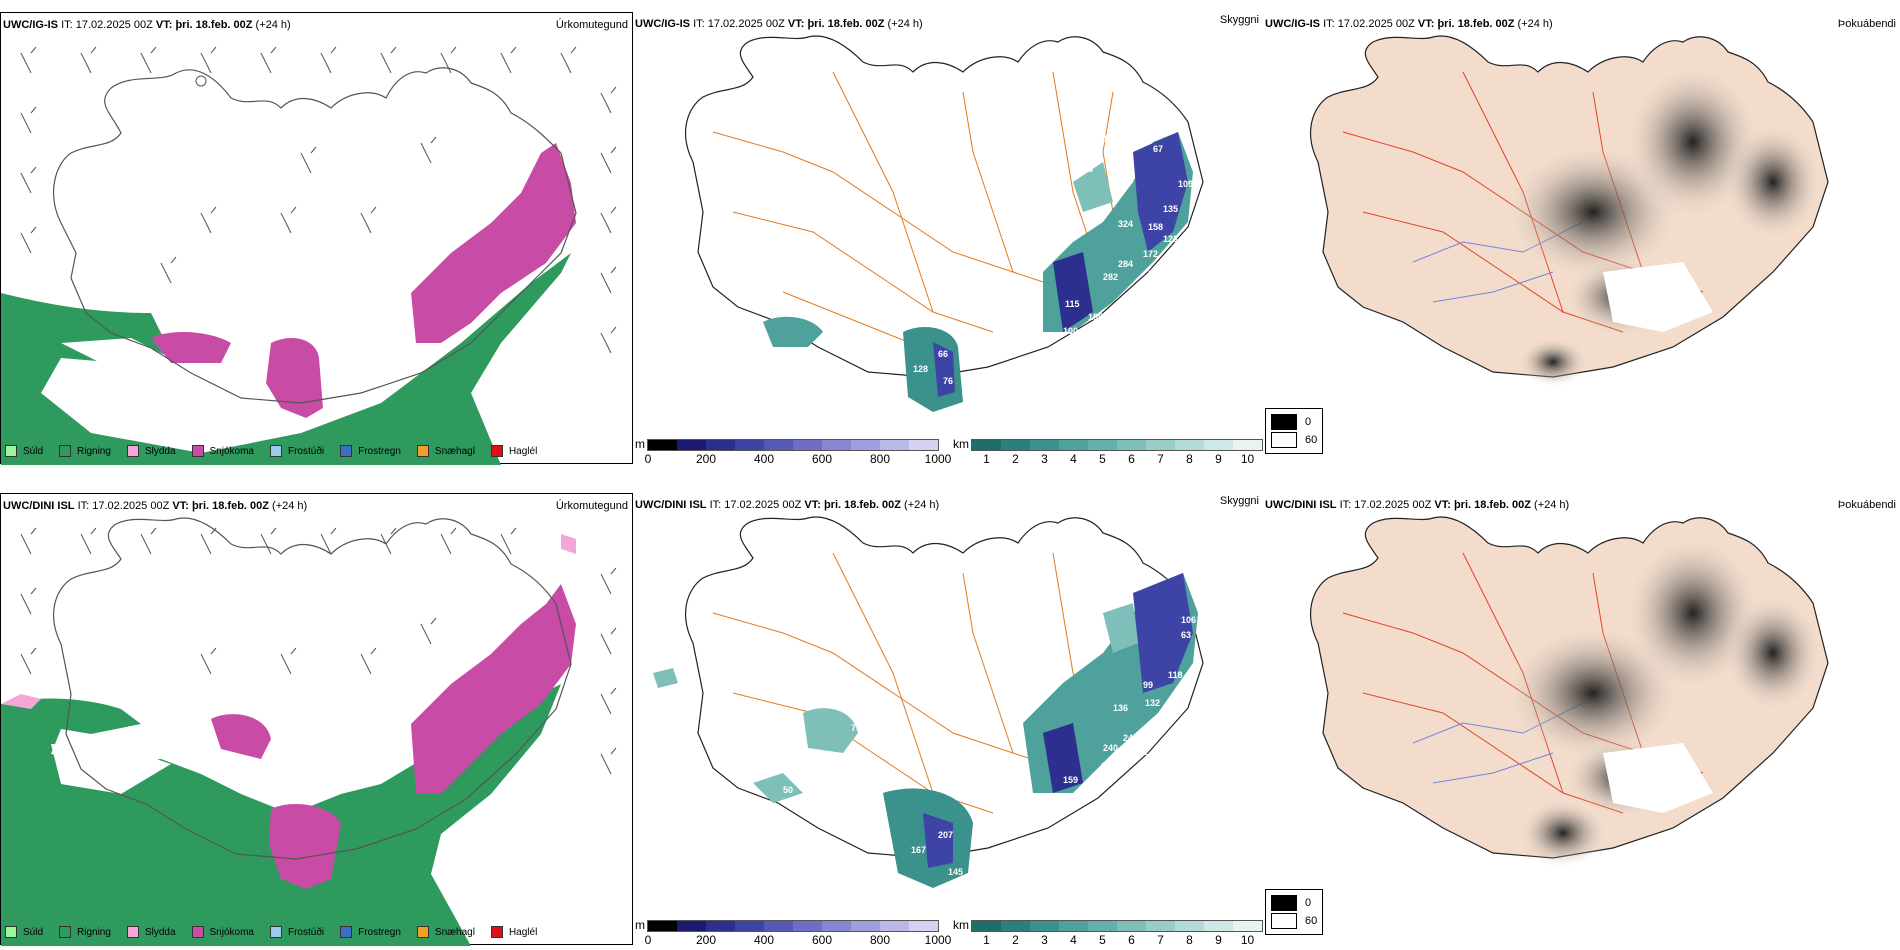  What do you see at coordinates (1152, 703) in the screenshot?
I see `vis-value: 132` at bounding box center [1152, 703].